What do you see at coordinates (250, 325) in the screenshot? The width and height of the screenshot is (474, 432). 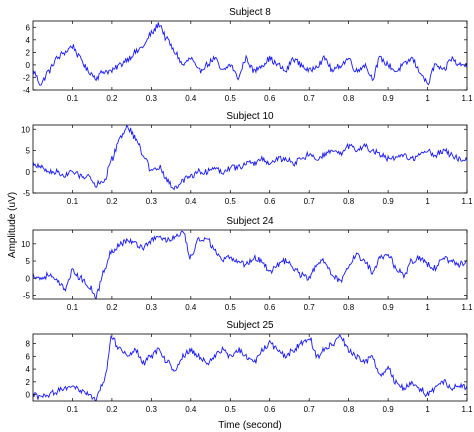 I see `panel-title: Subject 25` at bounding box center [250, 325].